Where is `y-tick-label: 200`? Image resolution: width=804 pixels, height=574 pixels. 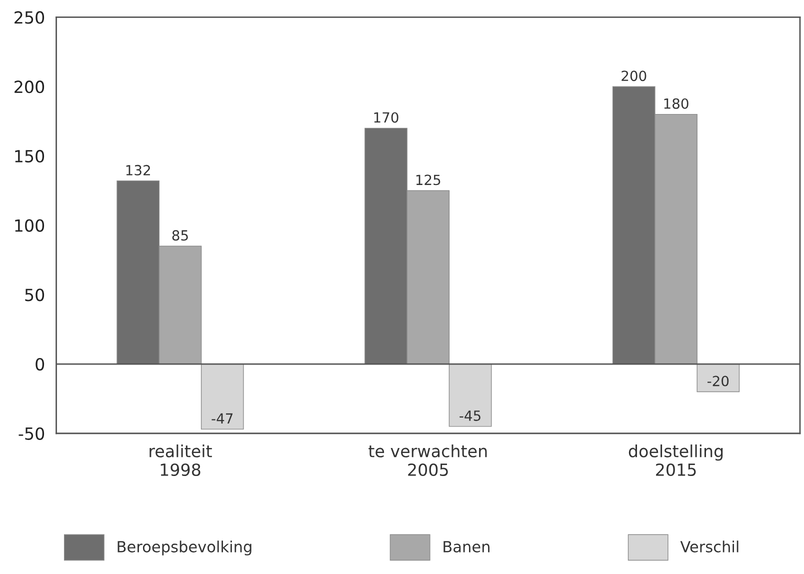
y-tick-label: 200 is located at coordinates (29, 87).